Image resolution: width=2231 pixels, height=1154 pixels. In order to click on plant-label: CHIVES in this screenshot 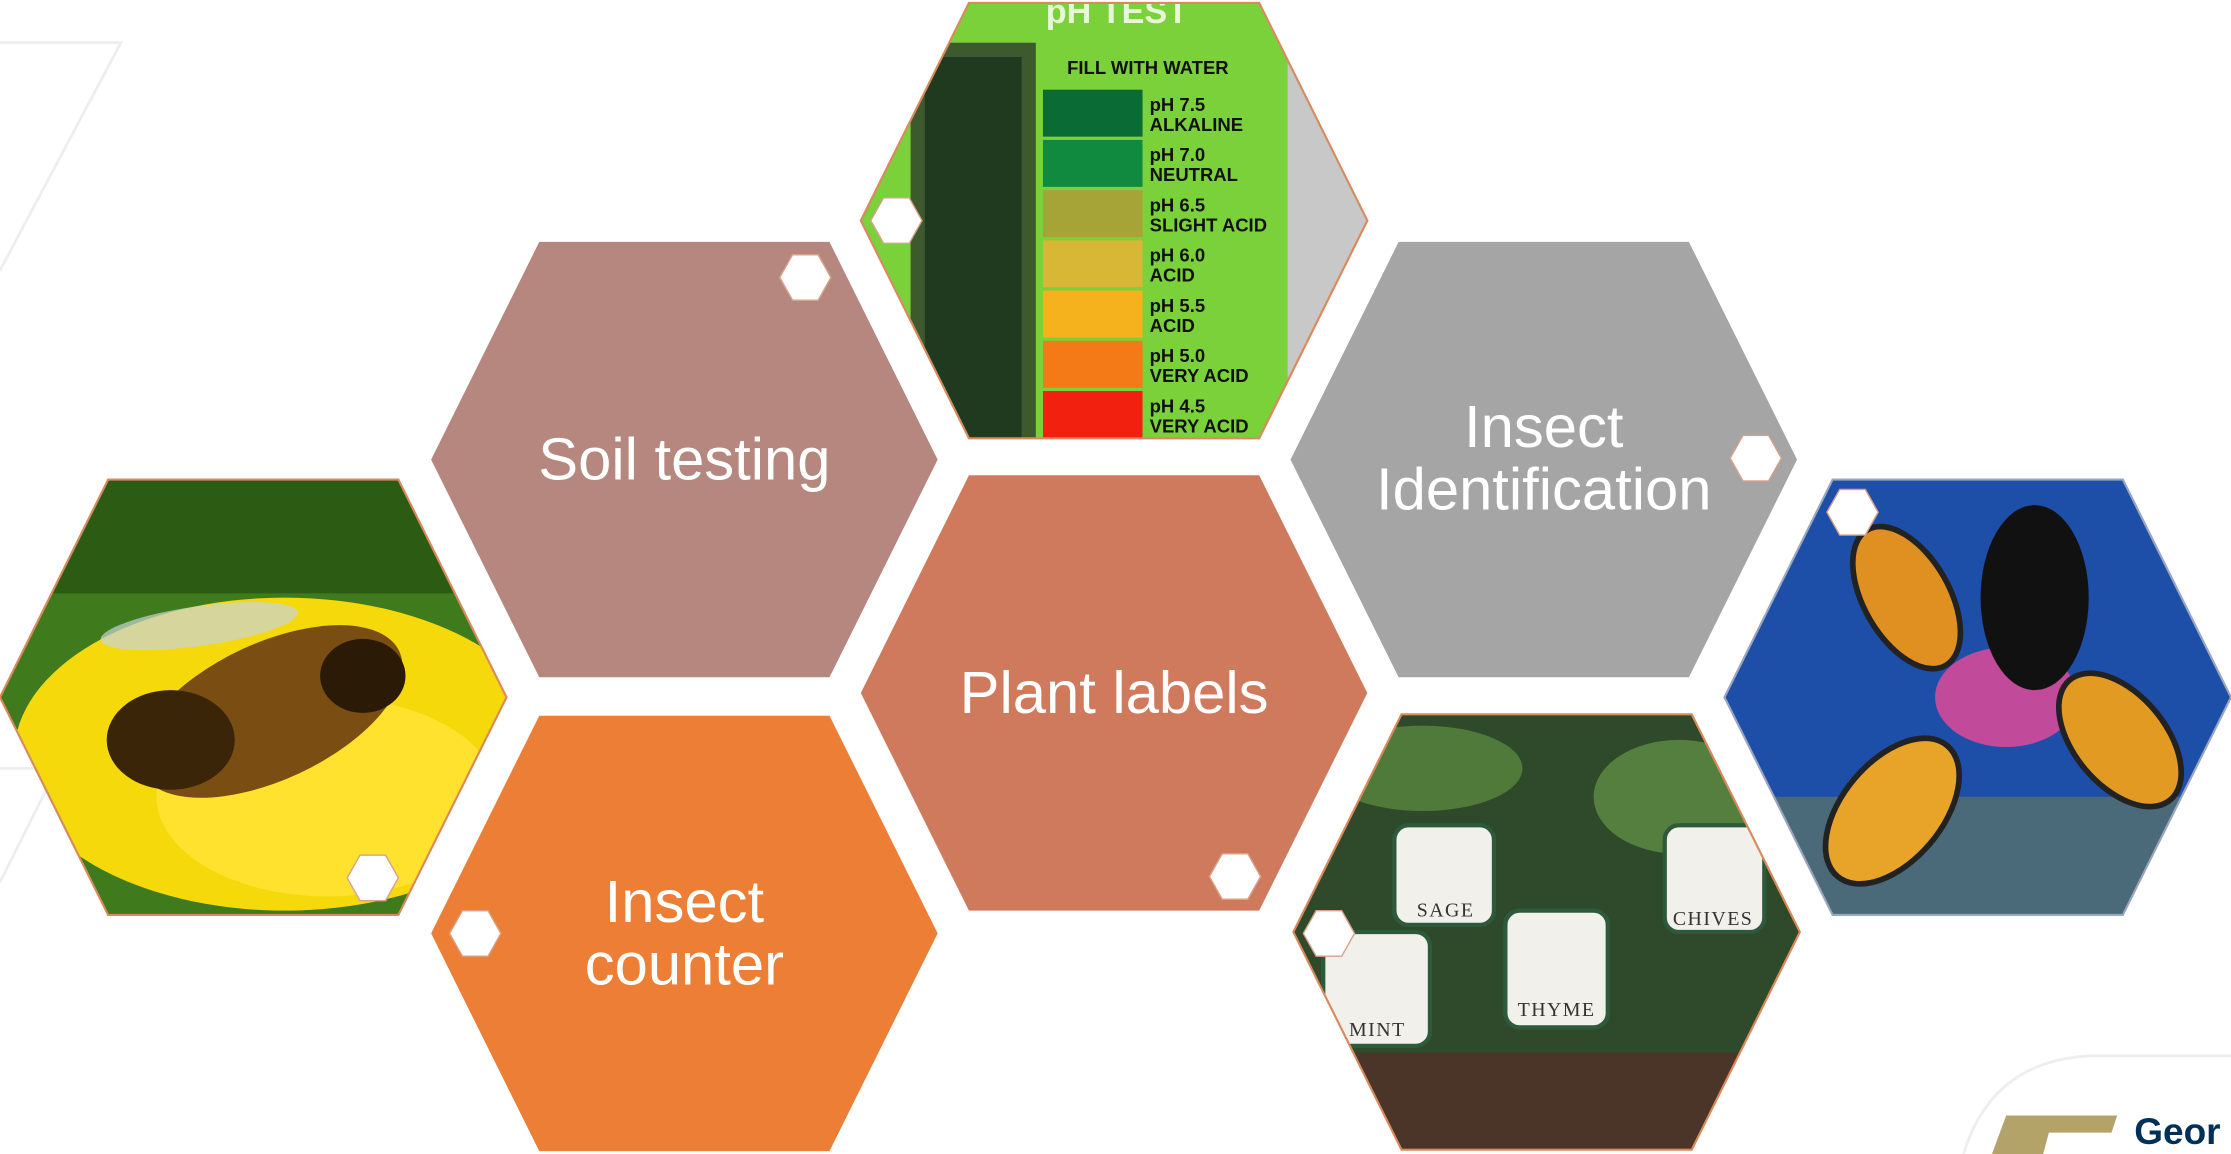, I will do `click(1713, 919)`.